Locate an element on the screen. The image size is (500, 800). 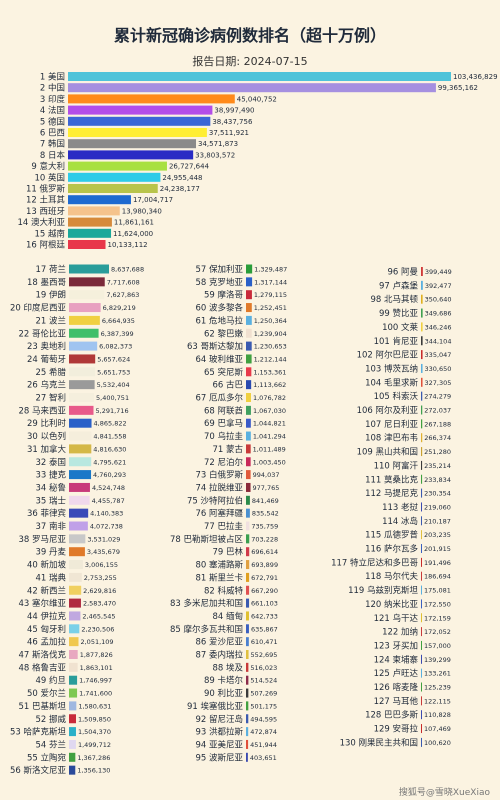
bar-label: 93 洪都拉斯 is located at coordinates (219, 732).